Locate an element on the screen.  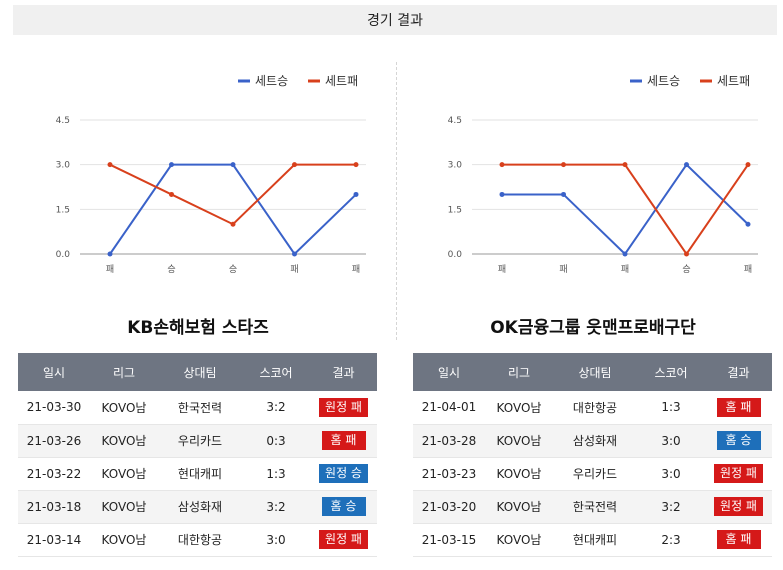
table-row: 21-03-23 KOVO남 우리카드 3:0 원정 패 is located at coordinates (592, 474).